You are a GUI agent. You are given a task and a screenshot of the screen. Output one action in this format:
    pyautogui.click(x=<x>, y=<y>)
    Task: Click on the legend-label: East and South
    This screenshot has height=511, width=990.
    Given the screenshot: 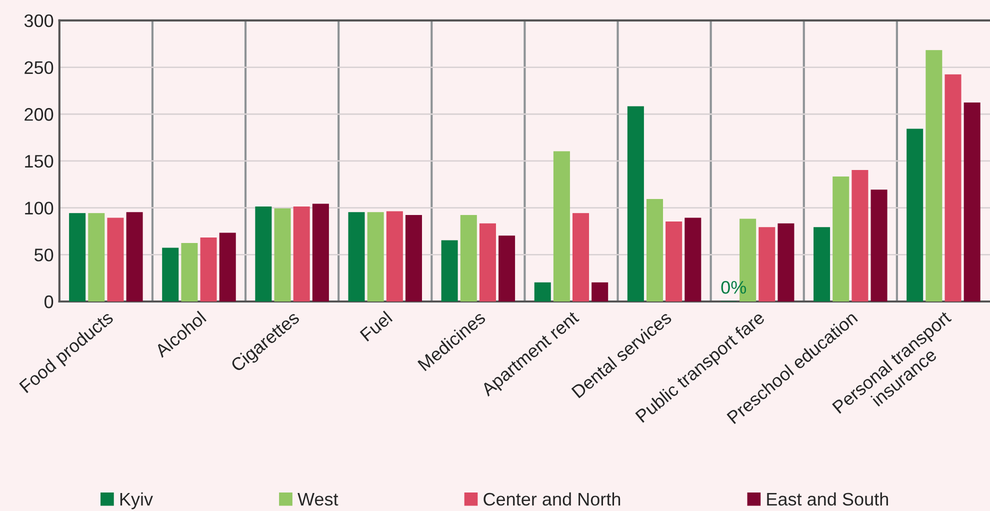 What is the action you would take?
    pyautogui.click(x=827, y=499)
    